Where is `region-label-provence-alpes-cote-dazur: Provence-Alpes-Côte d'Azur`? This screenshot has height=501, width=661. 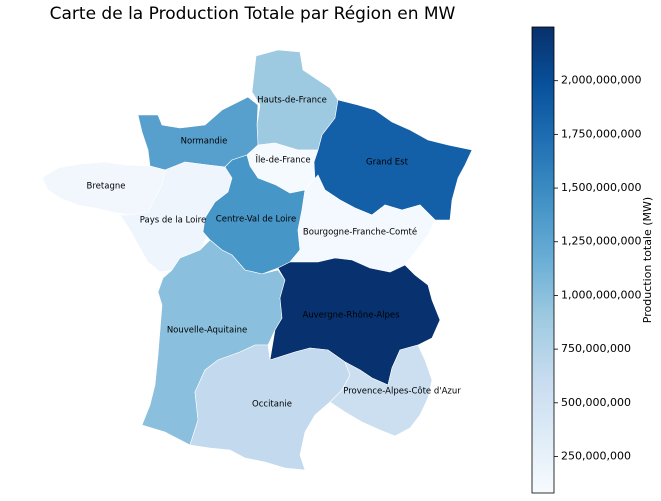
region-label-provence-alpes-cote-dazur: Provence-Alpes-Côte d'Azur is located at coordinates (402, 391).